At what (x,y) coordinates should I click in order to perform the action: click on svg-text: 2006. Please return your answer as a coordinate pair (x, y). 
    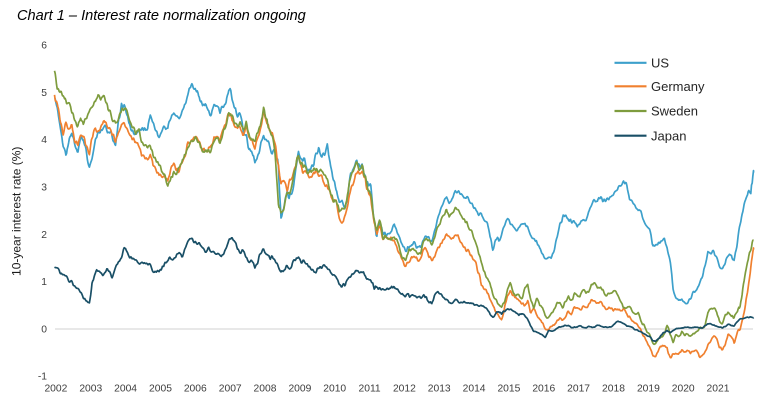
    Looking at the image, I should click on (195, 389).